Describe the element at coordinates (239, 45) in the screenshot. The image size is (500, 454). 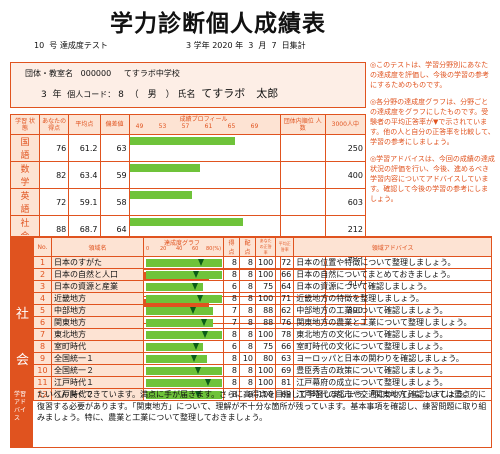
I see `year-label: 年` at that location.